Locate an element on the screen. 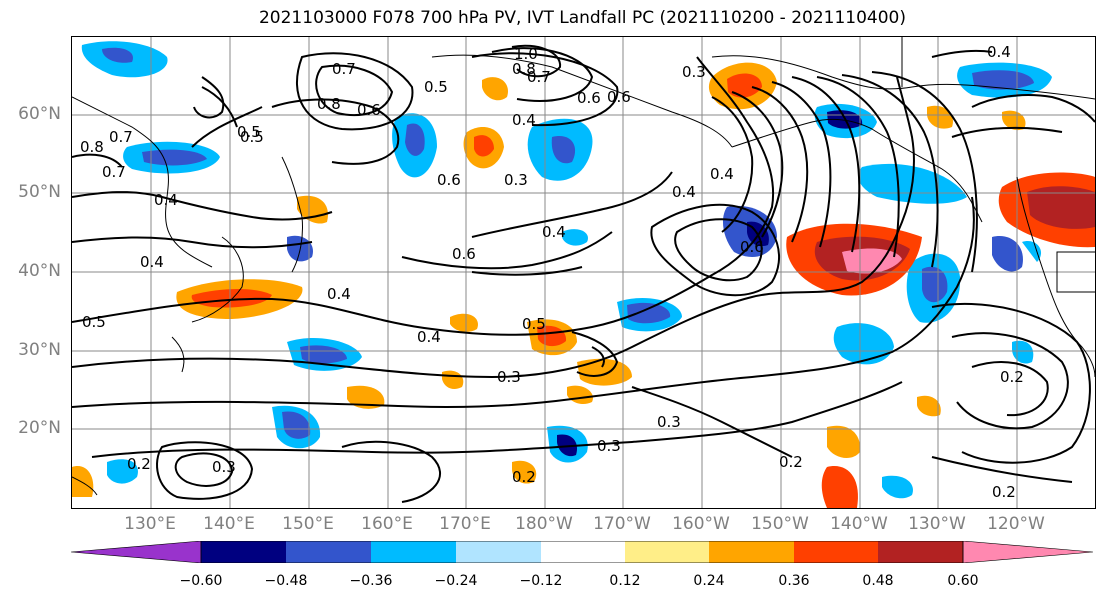 Image resolution: width=1105 pixels, height=601 pixels. lon-label: 160°W is located at coordinates (701, 524).